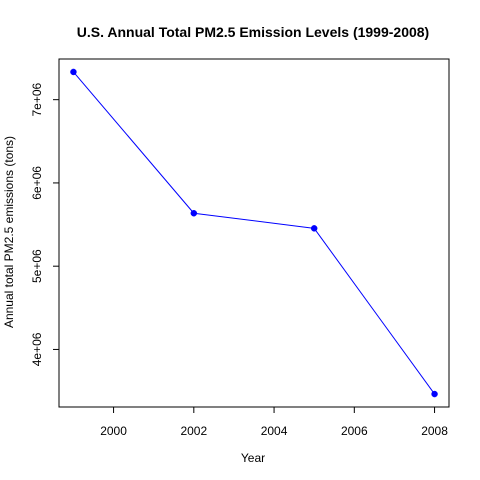 The width and height of the screenshot is (480, 480). What do you see at coordinates (274, 431) in the screenshot?
I see `x-tick-label: 2004` at bounding box center [274, 431].